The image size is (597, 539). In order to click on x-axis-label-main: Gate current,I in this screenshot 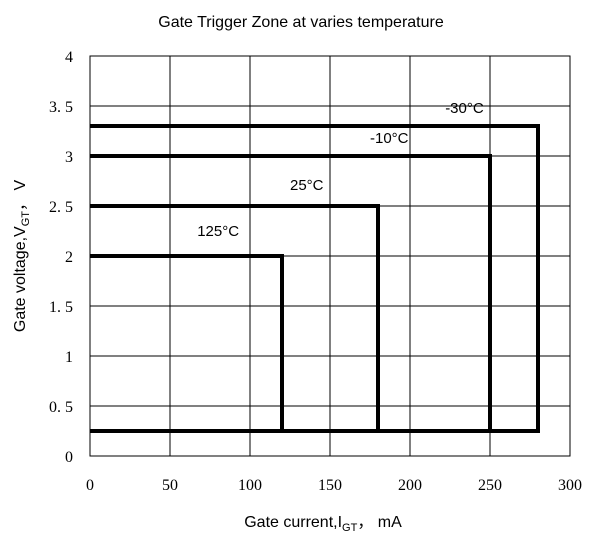, I will do `click(293, 522)`.